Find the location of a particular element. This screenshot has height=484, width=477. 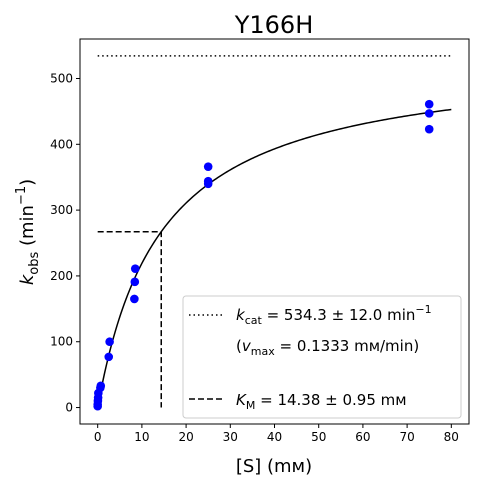

y-tick-label: 0 is located at coordinates (69, 408).